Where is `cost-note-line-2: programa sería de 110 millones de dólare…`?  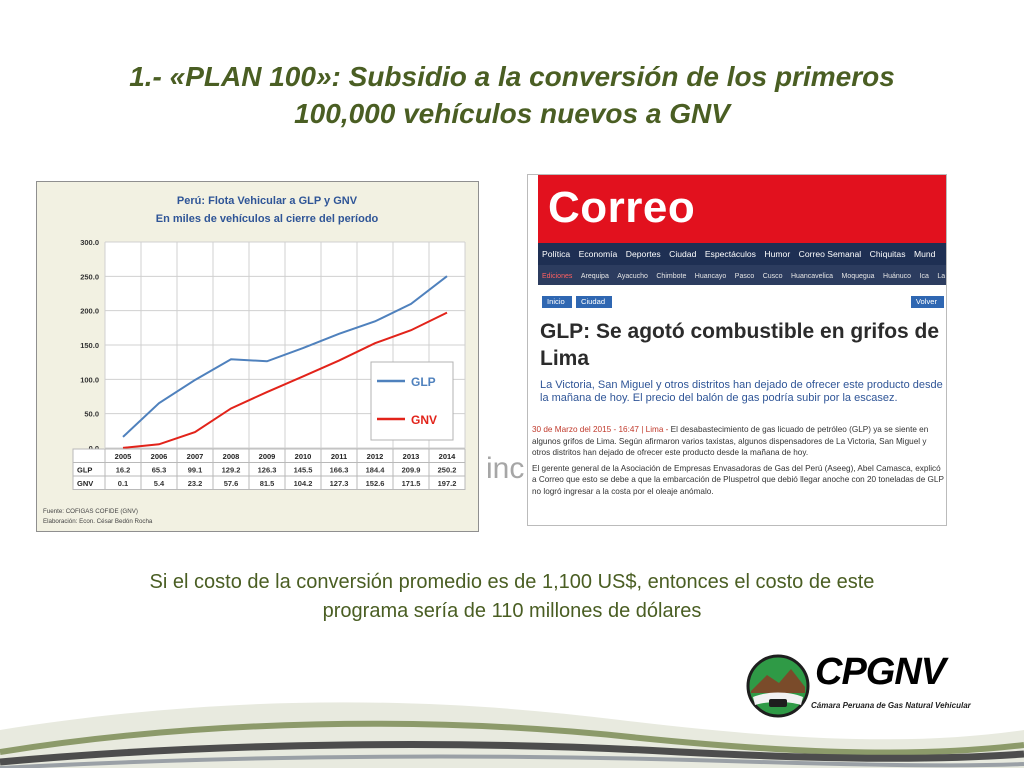 cost-note-line-2: programa sería de 110 millones de dólare… is located at coordinates (512, 611).